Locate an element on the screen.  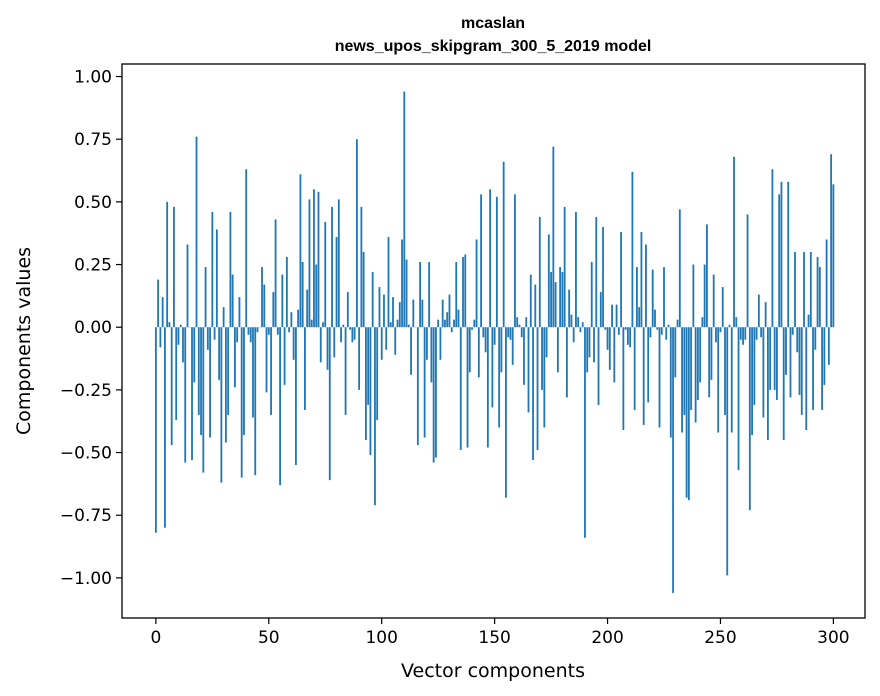
x-tick-label: 150 is located at coordinates (494, 638).